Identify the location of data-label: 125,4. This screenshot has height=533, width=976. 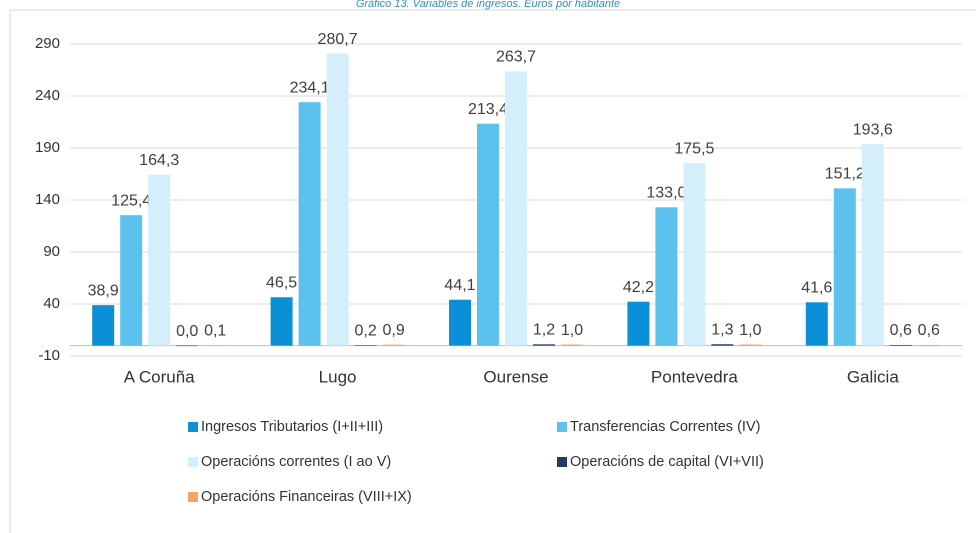
(131, 200).